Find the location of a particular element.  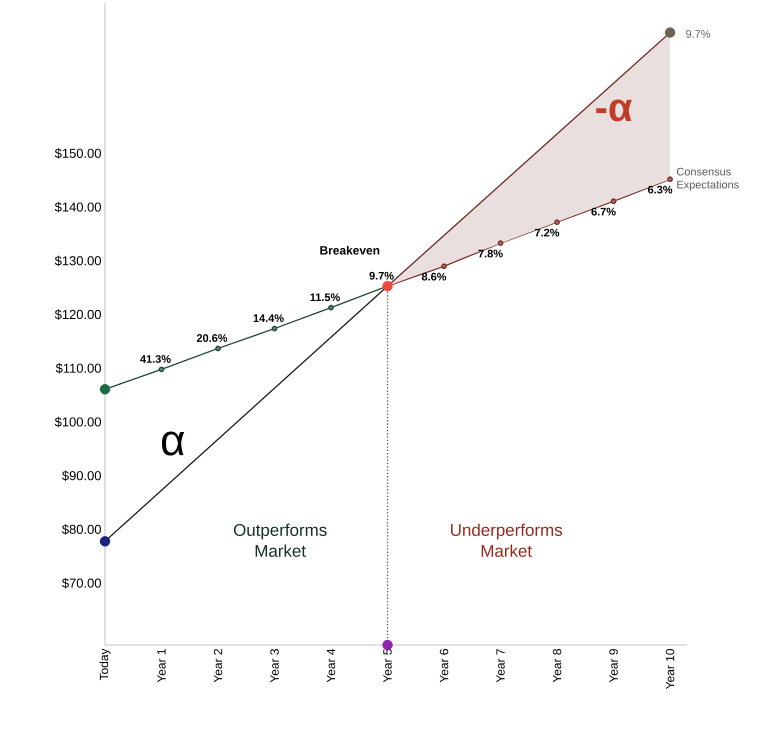

annotation: Breakeven is located at coordinates (350, 250).